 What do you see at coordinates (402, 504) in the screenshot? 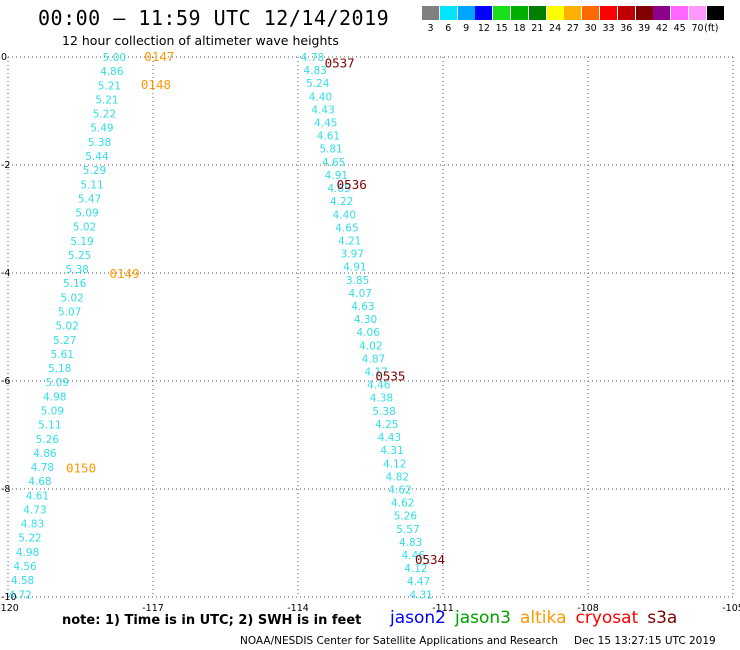
I see `wave-height-value: 4.62` at bounding box center [402, 504].